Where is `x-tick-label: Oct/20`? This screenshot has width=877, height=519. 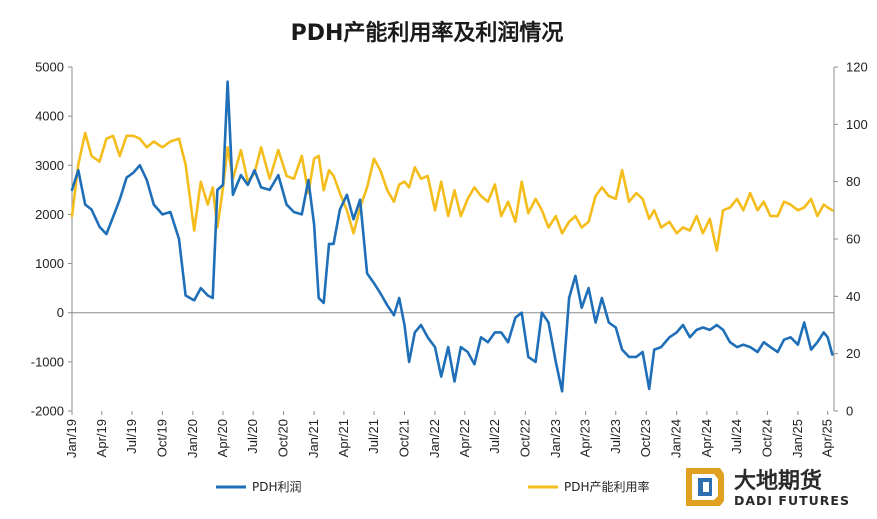
x-tick-label: Oct/20 is located at coordinates (283, 438).